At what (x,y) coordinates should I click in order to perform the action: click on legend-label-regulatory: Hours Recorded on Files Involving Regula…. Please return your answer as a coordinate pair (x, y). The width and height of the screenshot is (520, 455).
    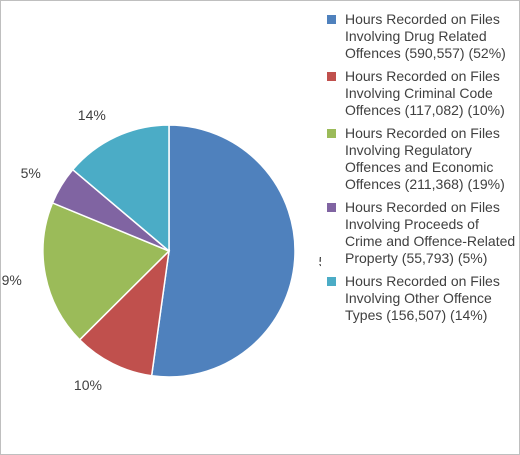
    Looking at the image, I should click on (425, 158).